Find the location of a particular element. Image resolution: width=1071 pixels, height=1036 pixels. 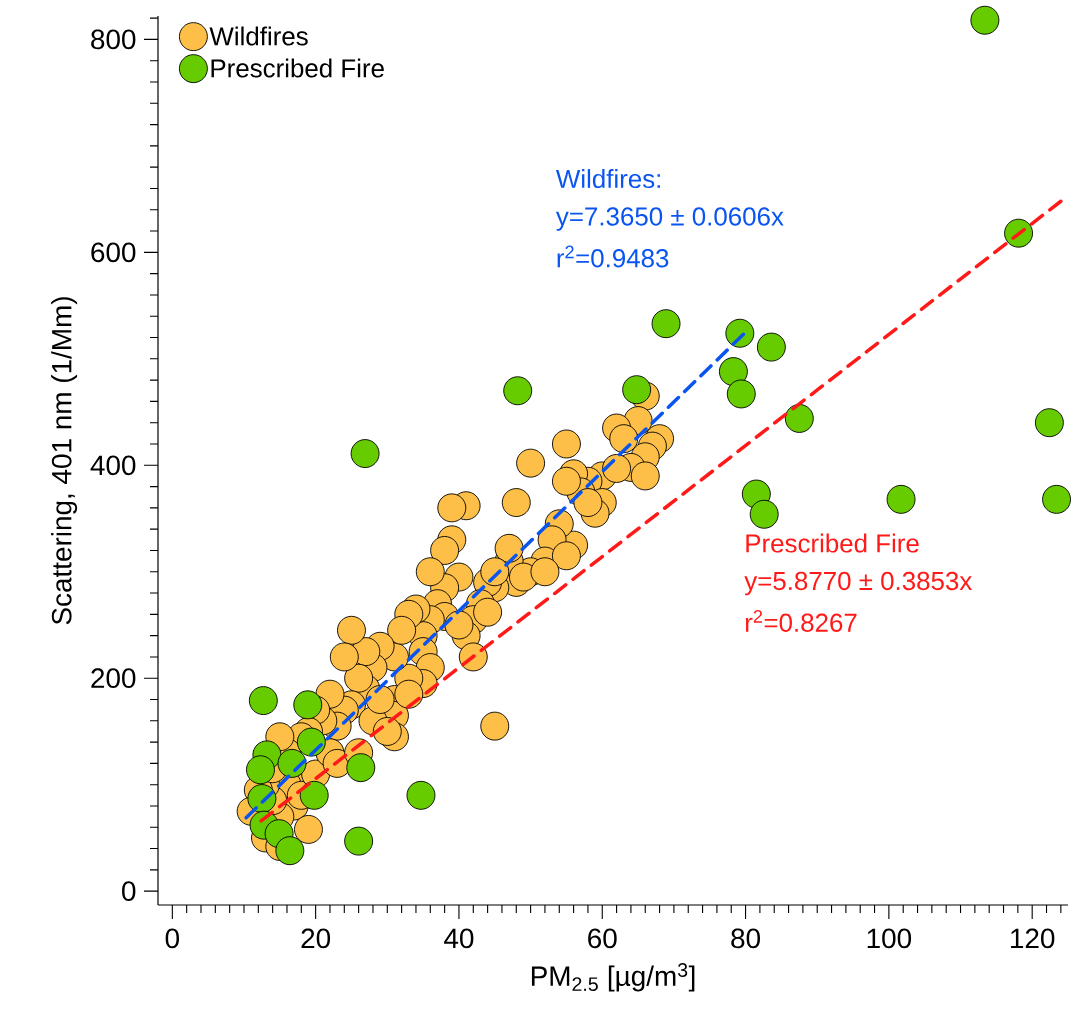

legend-label: Wildfires is located at coordinates (258, 36).